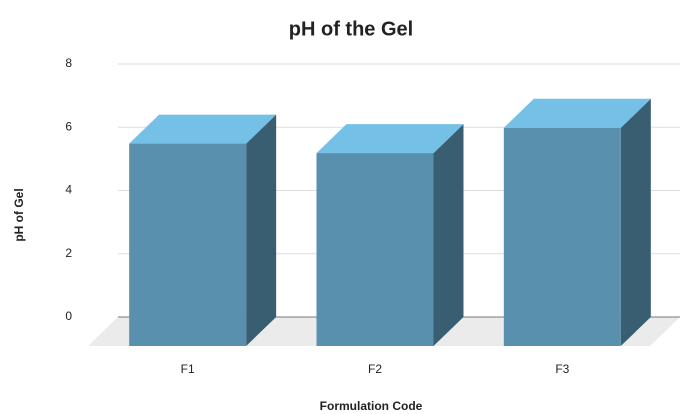  What do you see at coordinates (188, 369) in the screenshot?
I see `x-tick-label: F1` at bounding box center [188, 369].